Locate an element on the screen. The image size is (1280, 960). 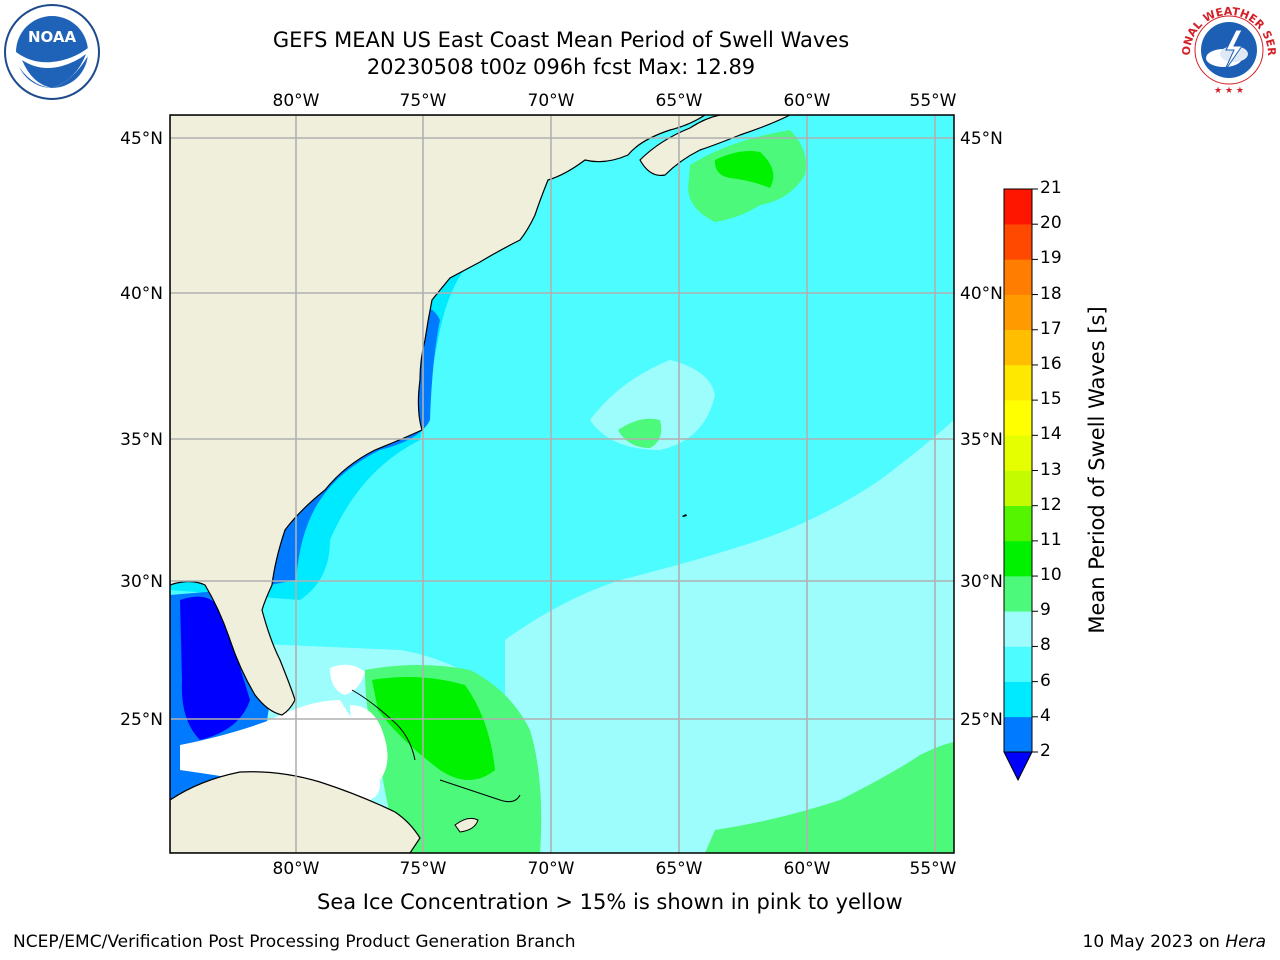
colorbar-tick-label: 18 is located at coordinates (1051, 293).